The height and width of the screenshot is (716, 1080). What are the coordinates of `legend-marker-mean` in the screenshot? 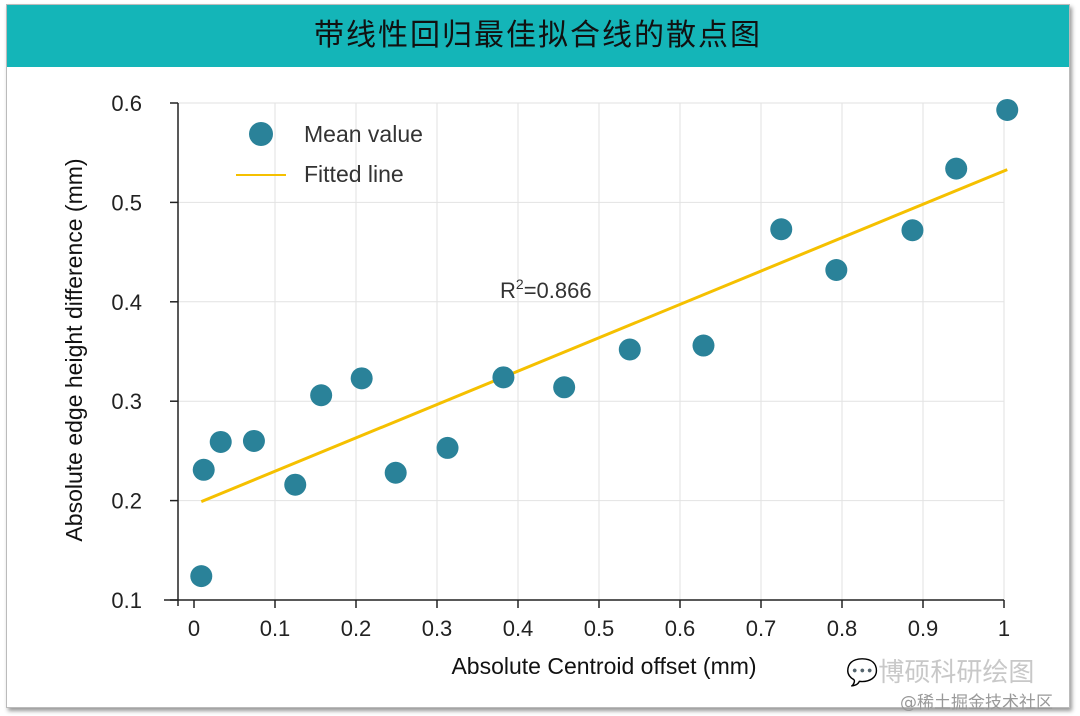 It's located at (261, 134).